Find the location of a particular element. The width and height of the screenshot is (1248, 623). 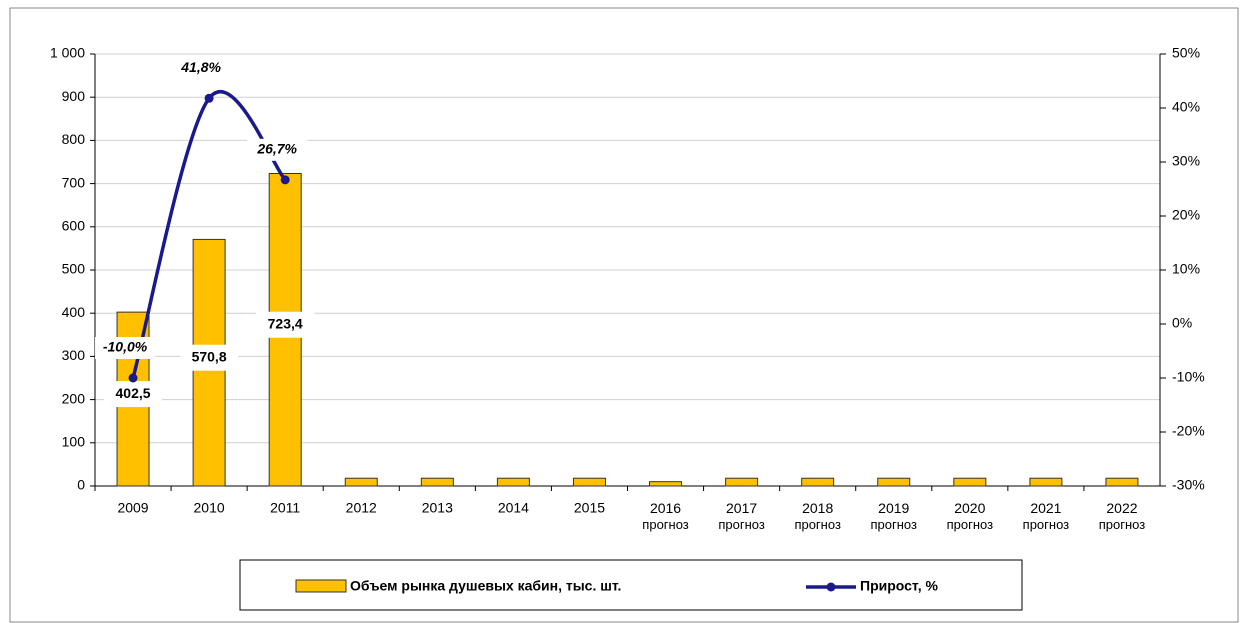

legend-label: Прирост, % is located at coordinates (899, 586).